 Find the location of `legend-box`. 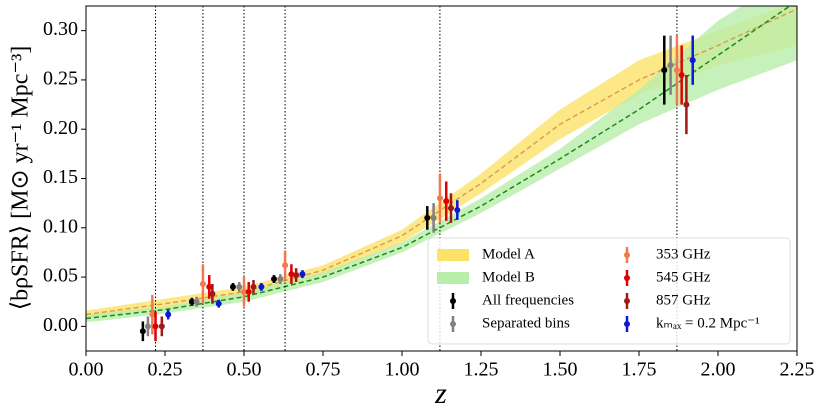

legend-box is located at coordinates (609, 291).